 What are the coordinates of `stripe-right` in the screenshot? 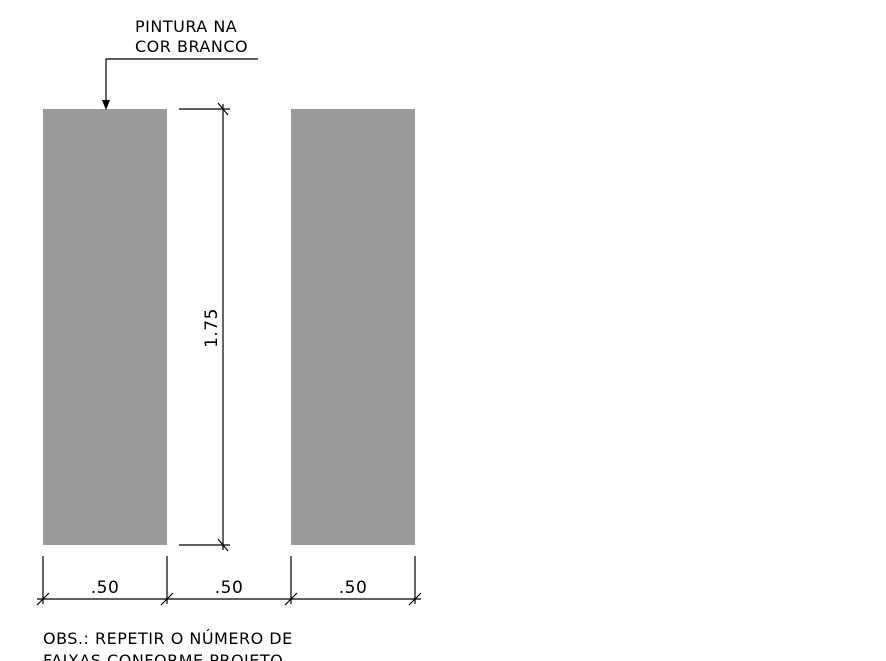 It's located at (353, 327).